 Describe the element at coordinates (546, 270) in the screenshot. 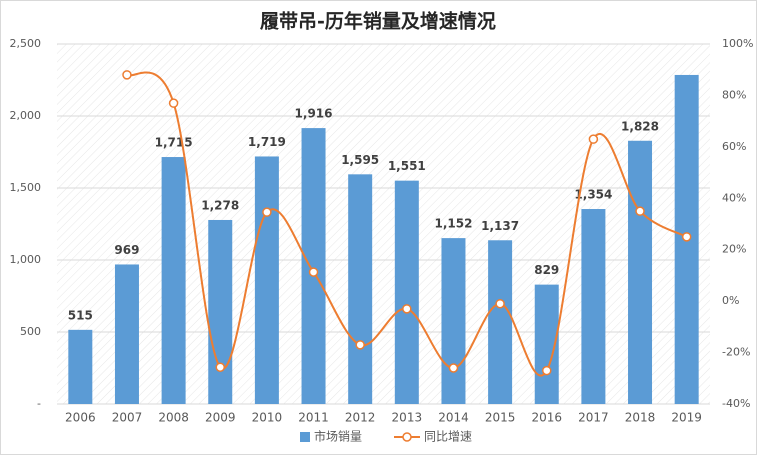

I see `value-label: 829` at that location.